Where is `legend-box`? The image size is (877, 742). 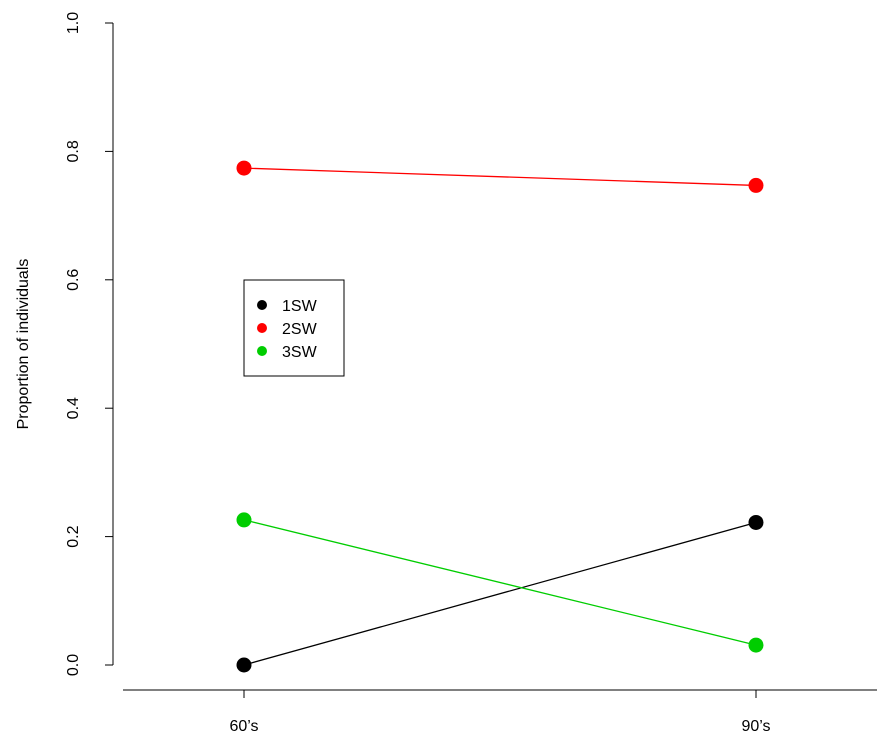 legend-box is located at coordinates (294, 328).